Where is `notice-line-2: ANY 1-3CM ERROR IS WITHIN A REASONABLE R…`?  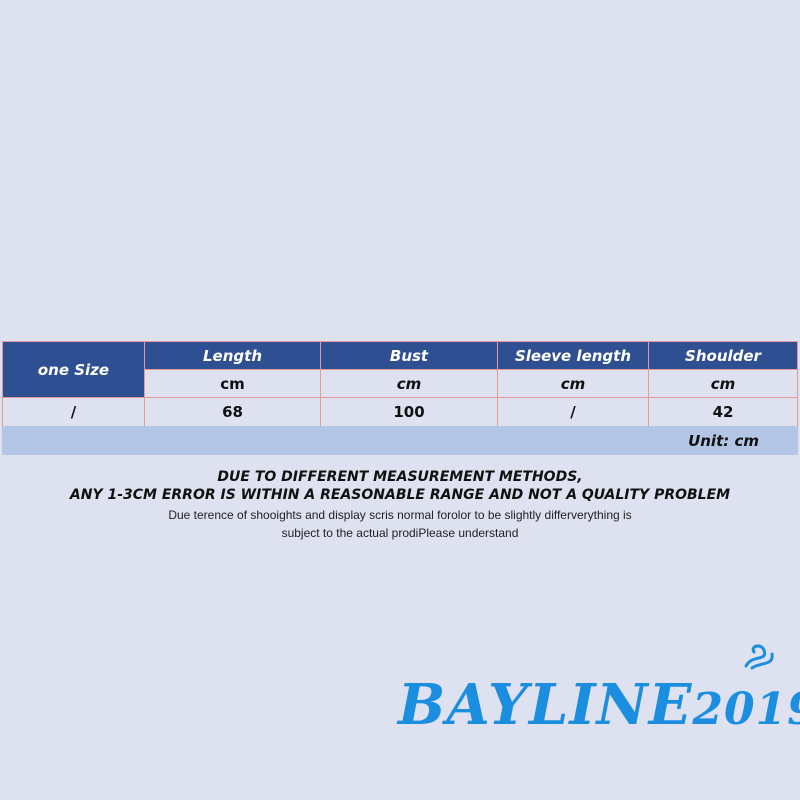 notice-line-2: ANY 1-3CM ERROR IS WITHIN A REASONABLE R… is located at coordinates (400, 495).